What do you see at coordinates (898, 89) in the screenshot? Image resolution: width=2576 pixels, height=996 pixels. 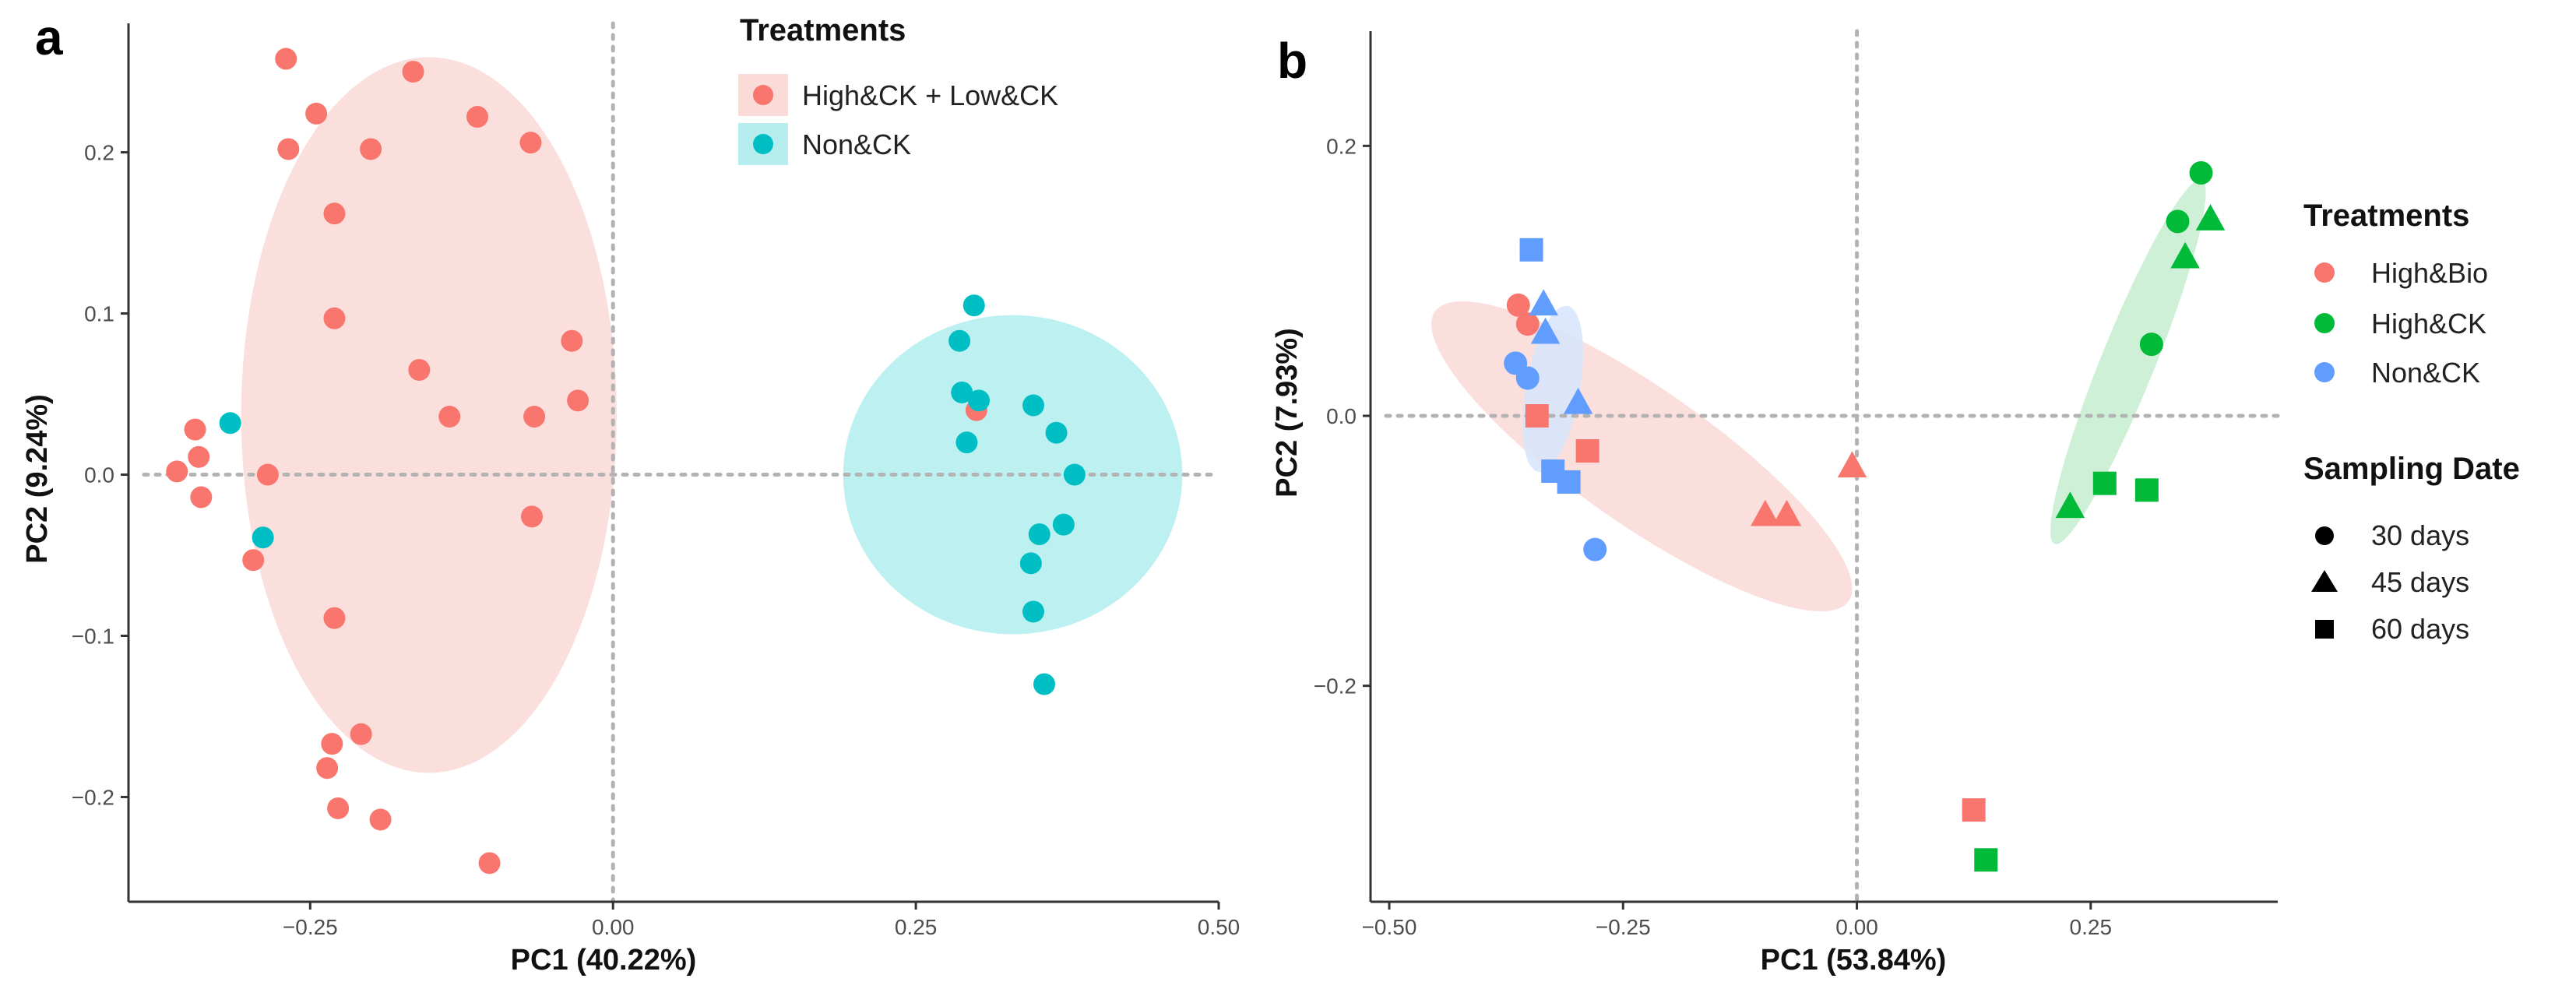 I see `panel-a-legend: Treatments High&CK + Low&CK Non&CK` at bounding box center [898, 89].